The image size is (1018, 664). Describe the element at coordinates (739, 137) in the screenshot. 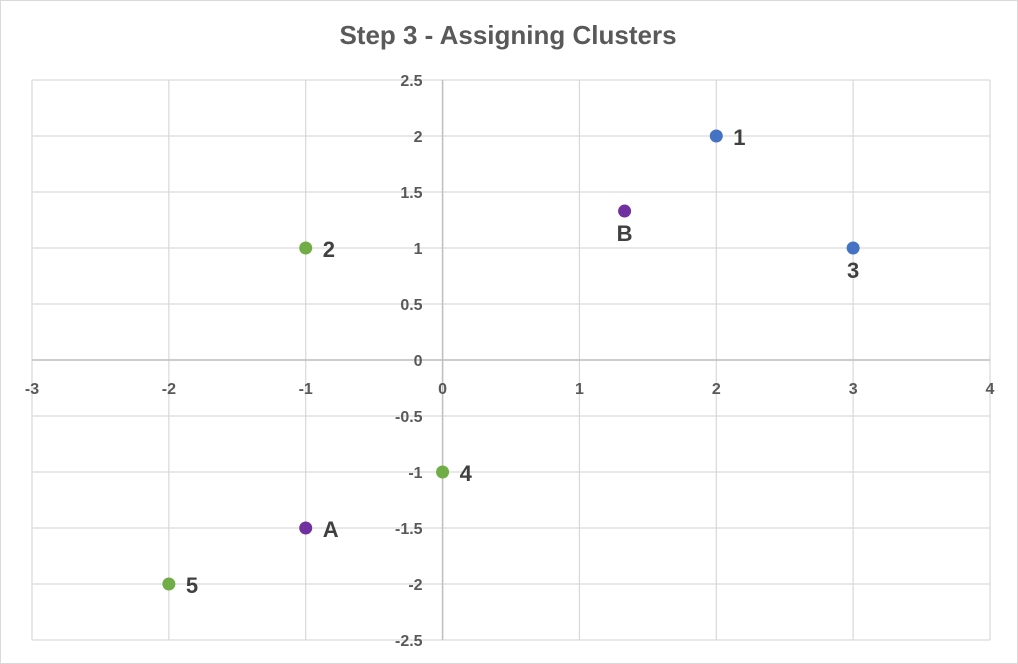

I see `point-label-1: 1` at that location.